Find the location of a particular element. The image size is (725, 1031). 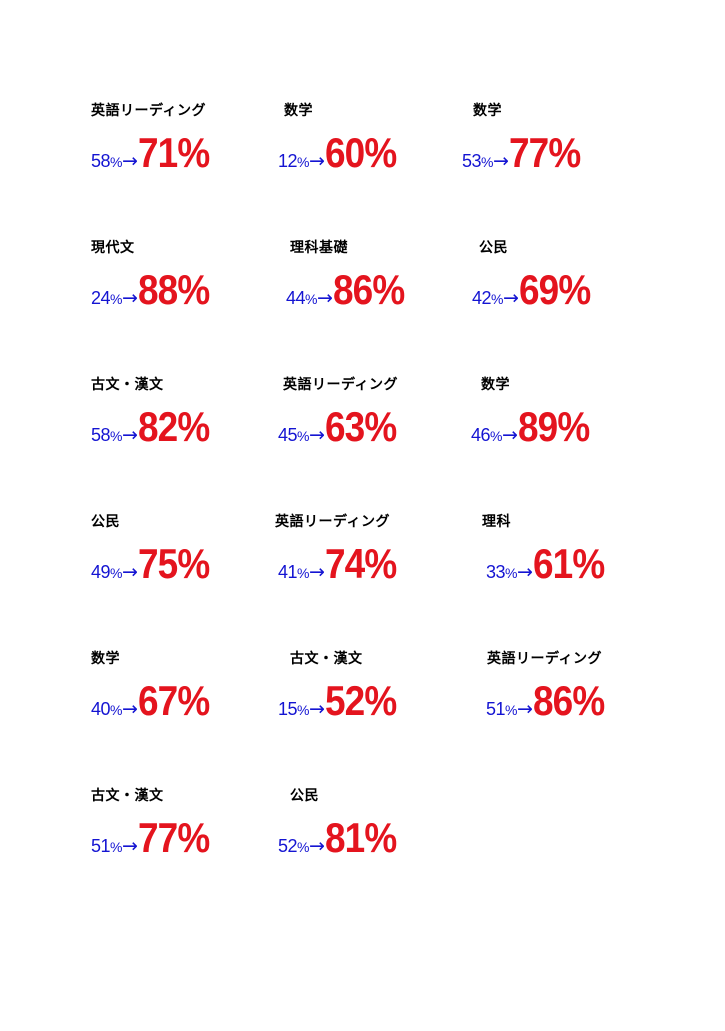

before-score: 49% is located at coordinates (106, 572).